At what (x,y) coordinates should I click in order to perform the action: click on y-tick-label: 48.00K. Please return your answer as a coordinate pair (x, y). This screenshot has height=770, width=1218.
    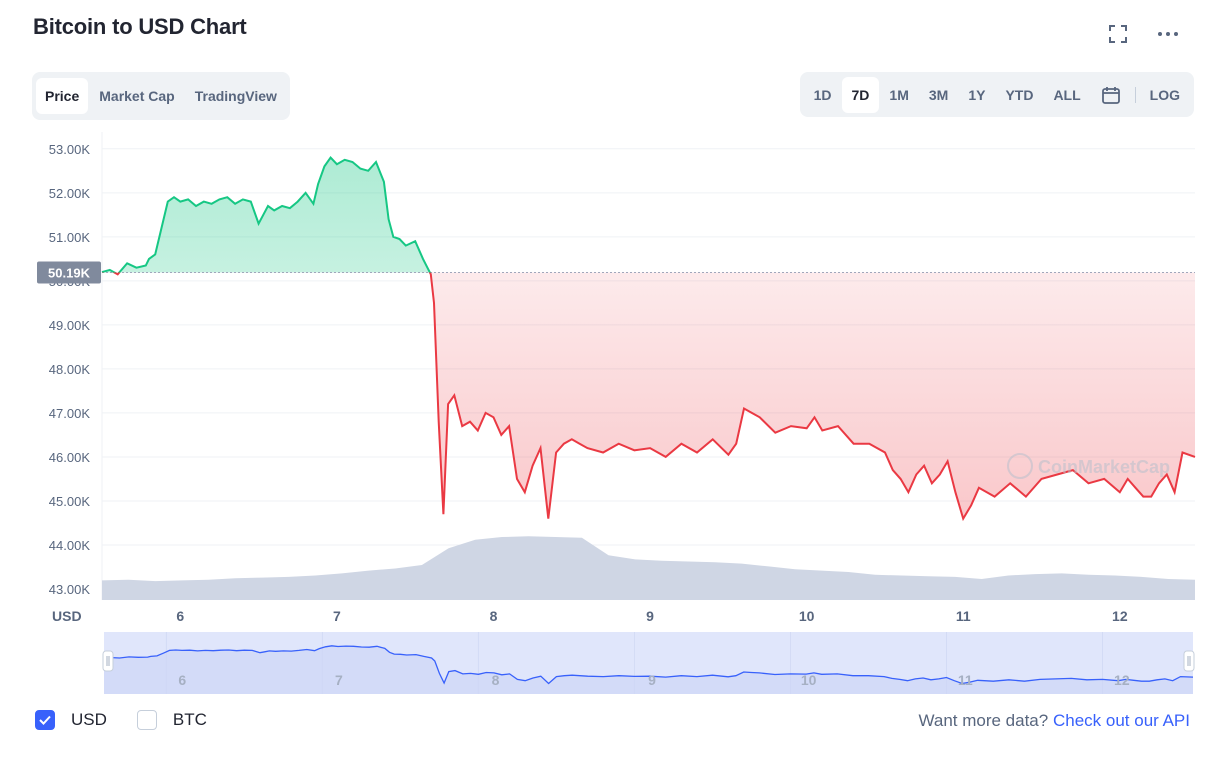
    Looking at the image, I should click on (70, 369).